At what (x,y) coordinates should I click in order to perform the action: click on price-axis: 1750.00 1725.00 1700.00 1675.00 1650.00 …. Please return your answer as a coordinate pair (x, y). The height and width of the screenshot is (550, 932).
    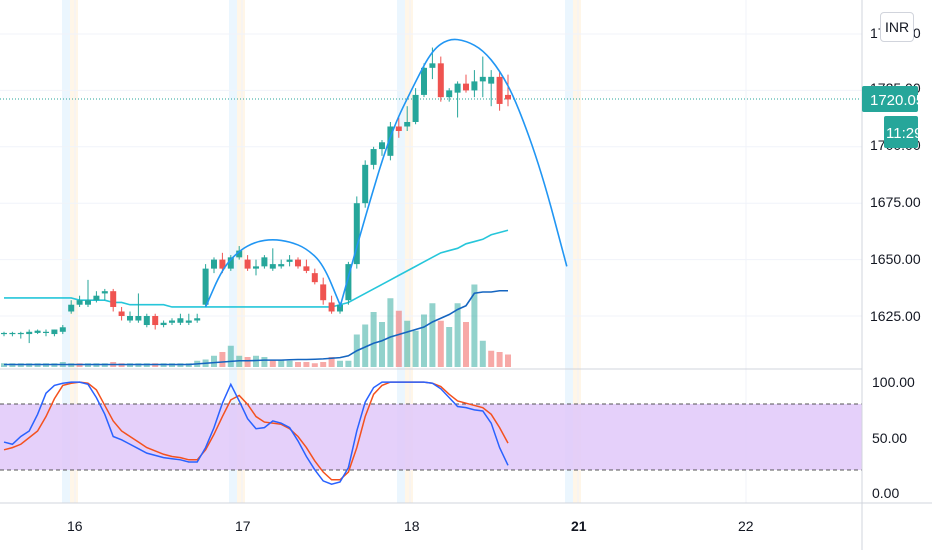
    Looking at the image, I should click on (895, 174).